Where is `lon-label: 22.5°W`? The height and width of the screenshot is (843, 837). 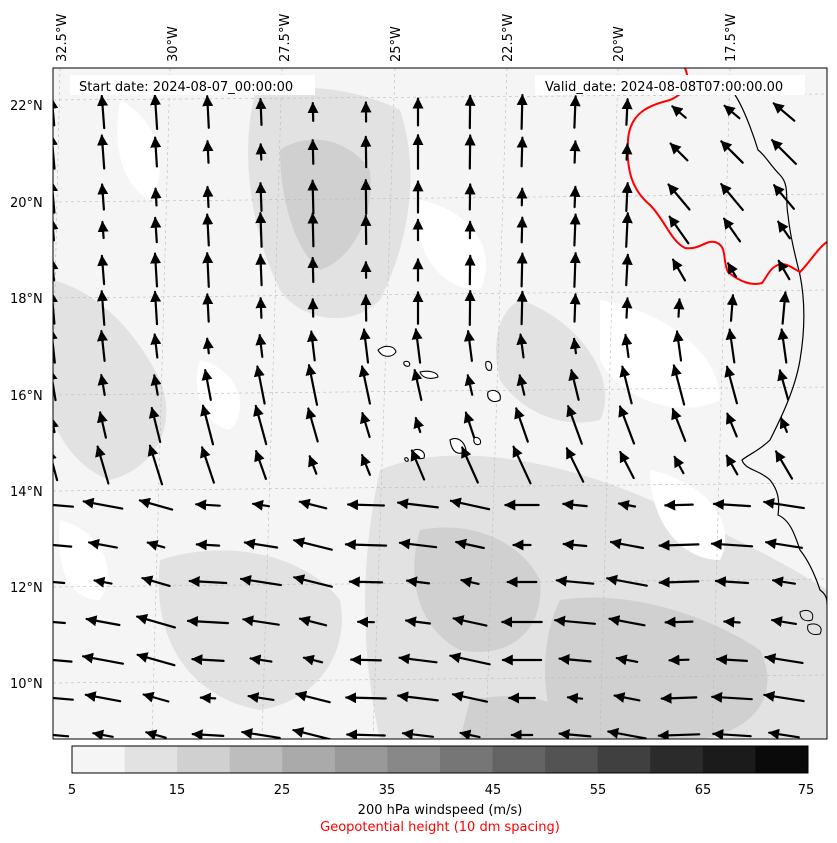
lon-label: 22.5°W is located at coordinates (508, 38).